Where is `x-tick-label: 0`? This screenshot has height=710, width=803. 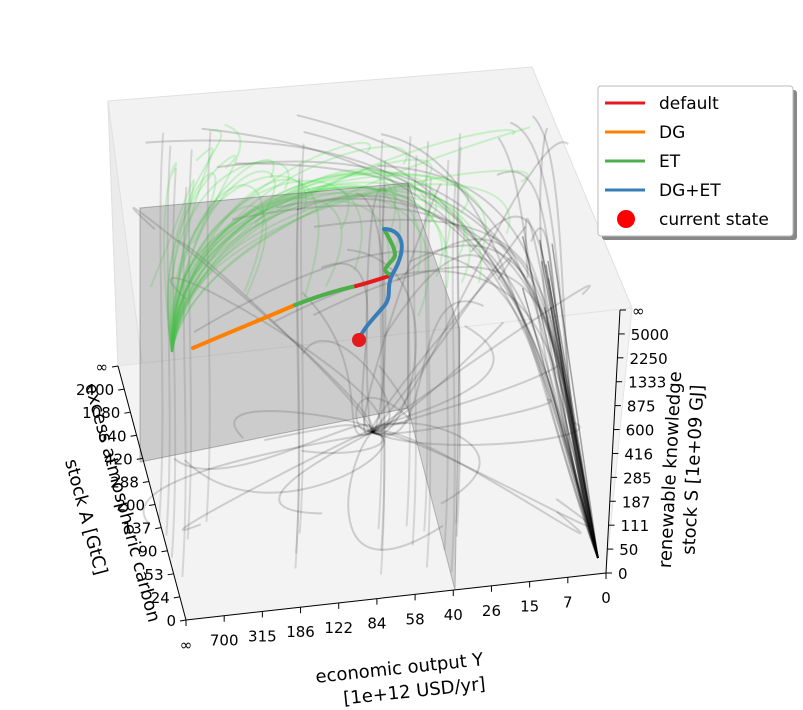 x-tick-label: 0 is located at coordinates (606, 598).